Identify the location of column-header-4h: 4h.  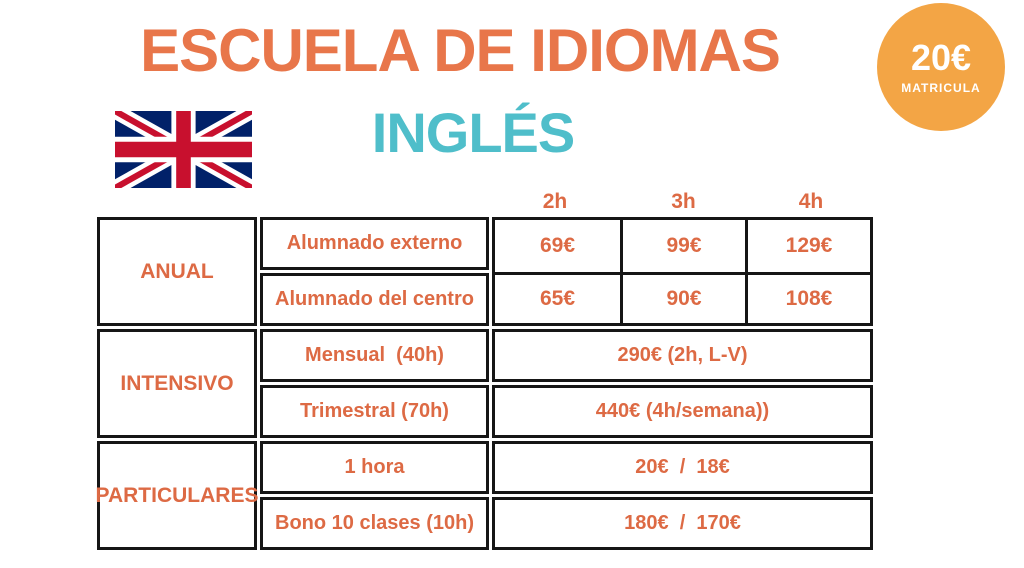
(811, 201).